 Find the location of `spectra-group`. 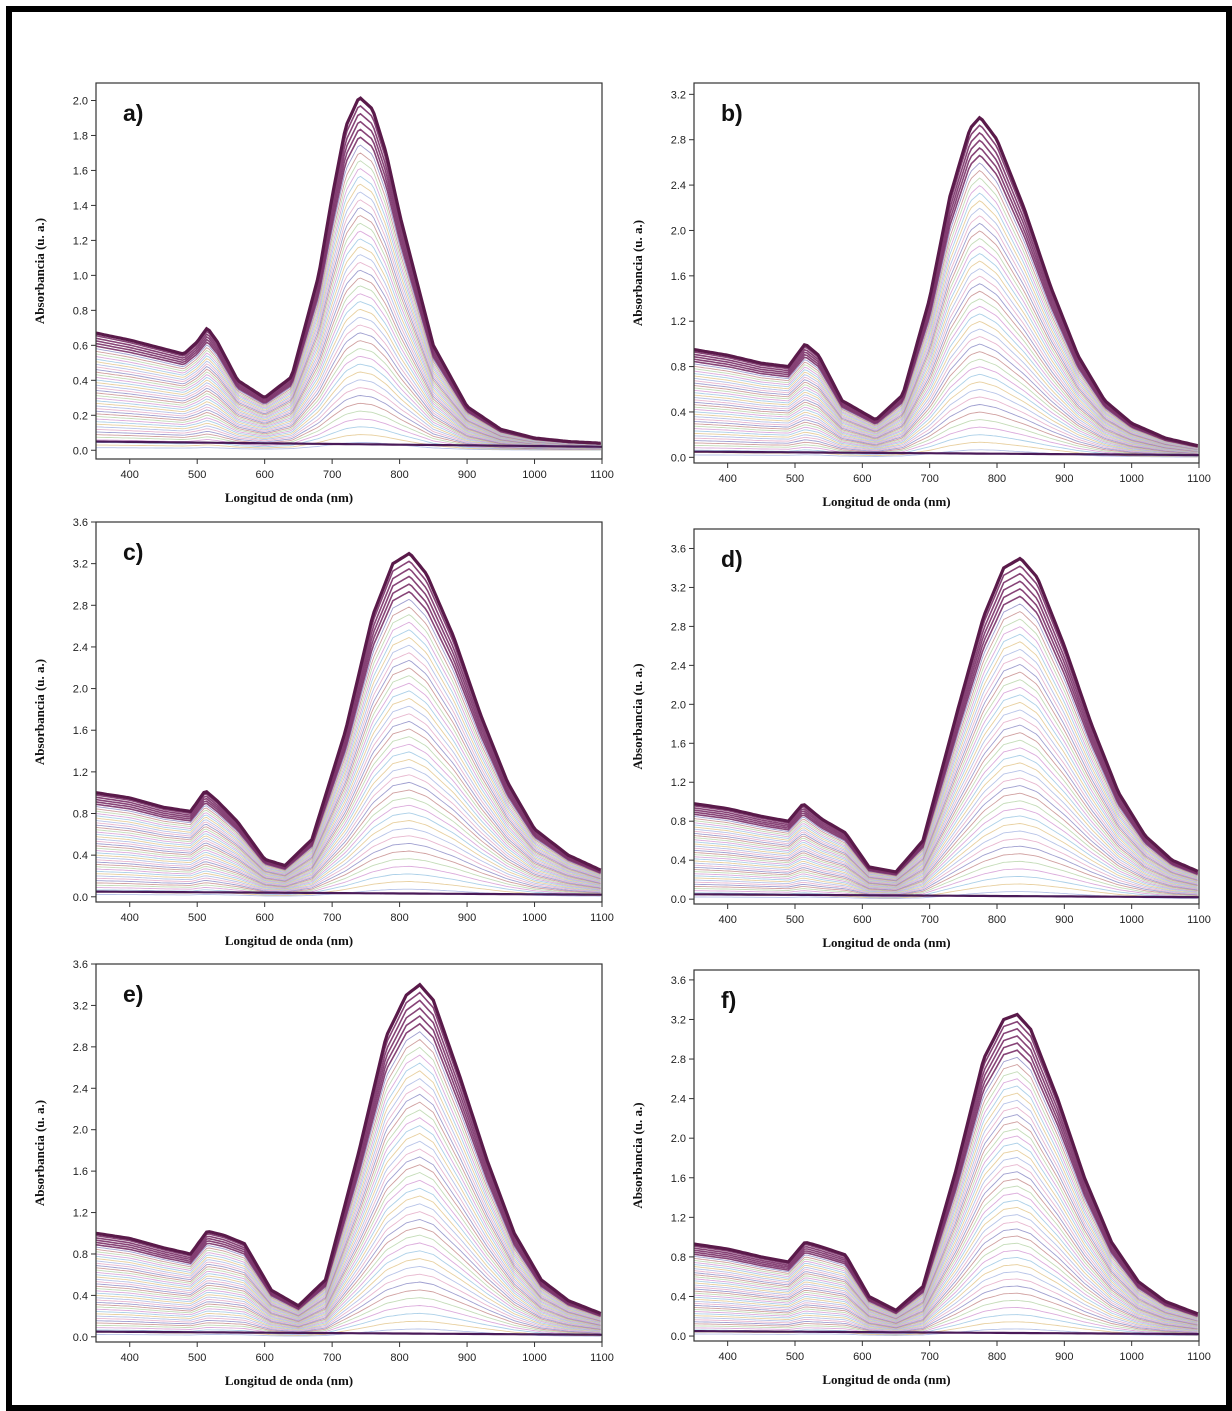

spectra-group is located at coordinates (349, 1159).